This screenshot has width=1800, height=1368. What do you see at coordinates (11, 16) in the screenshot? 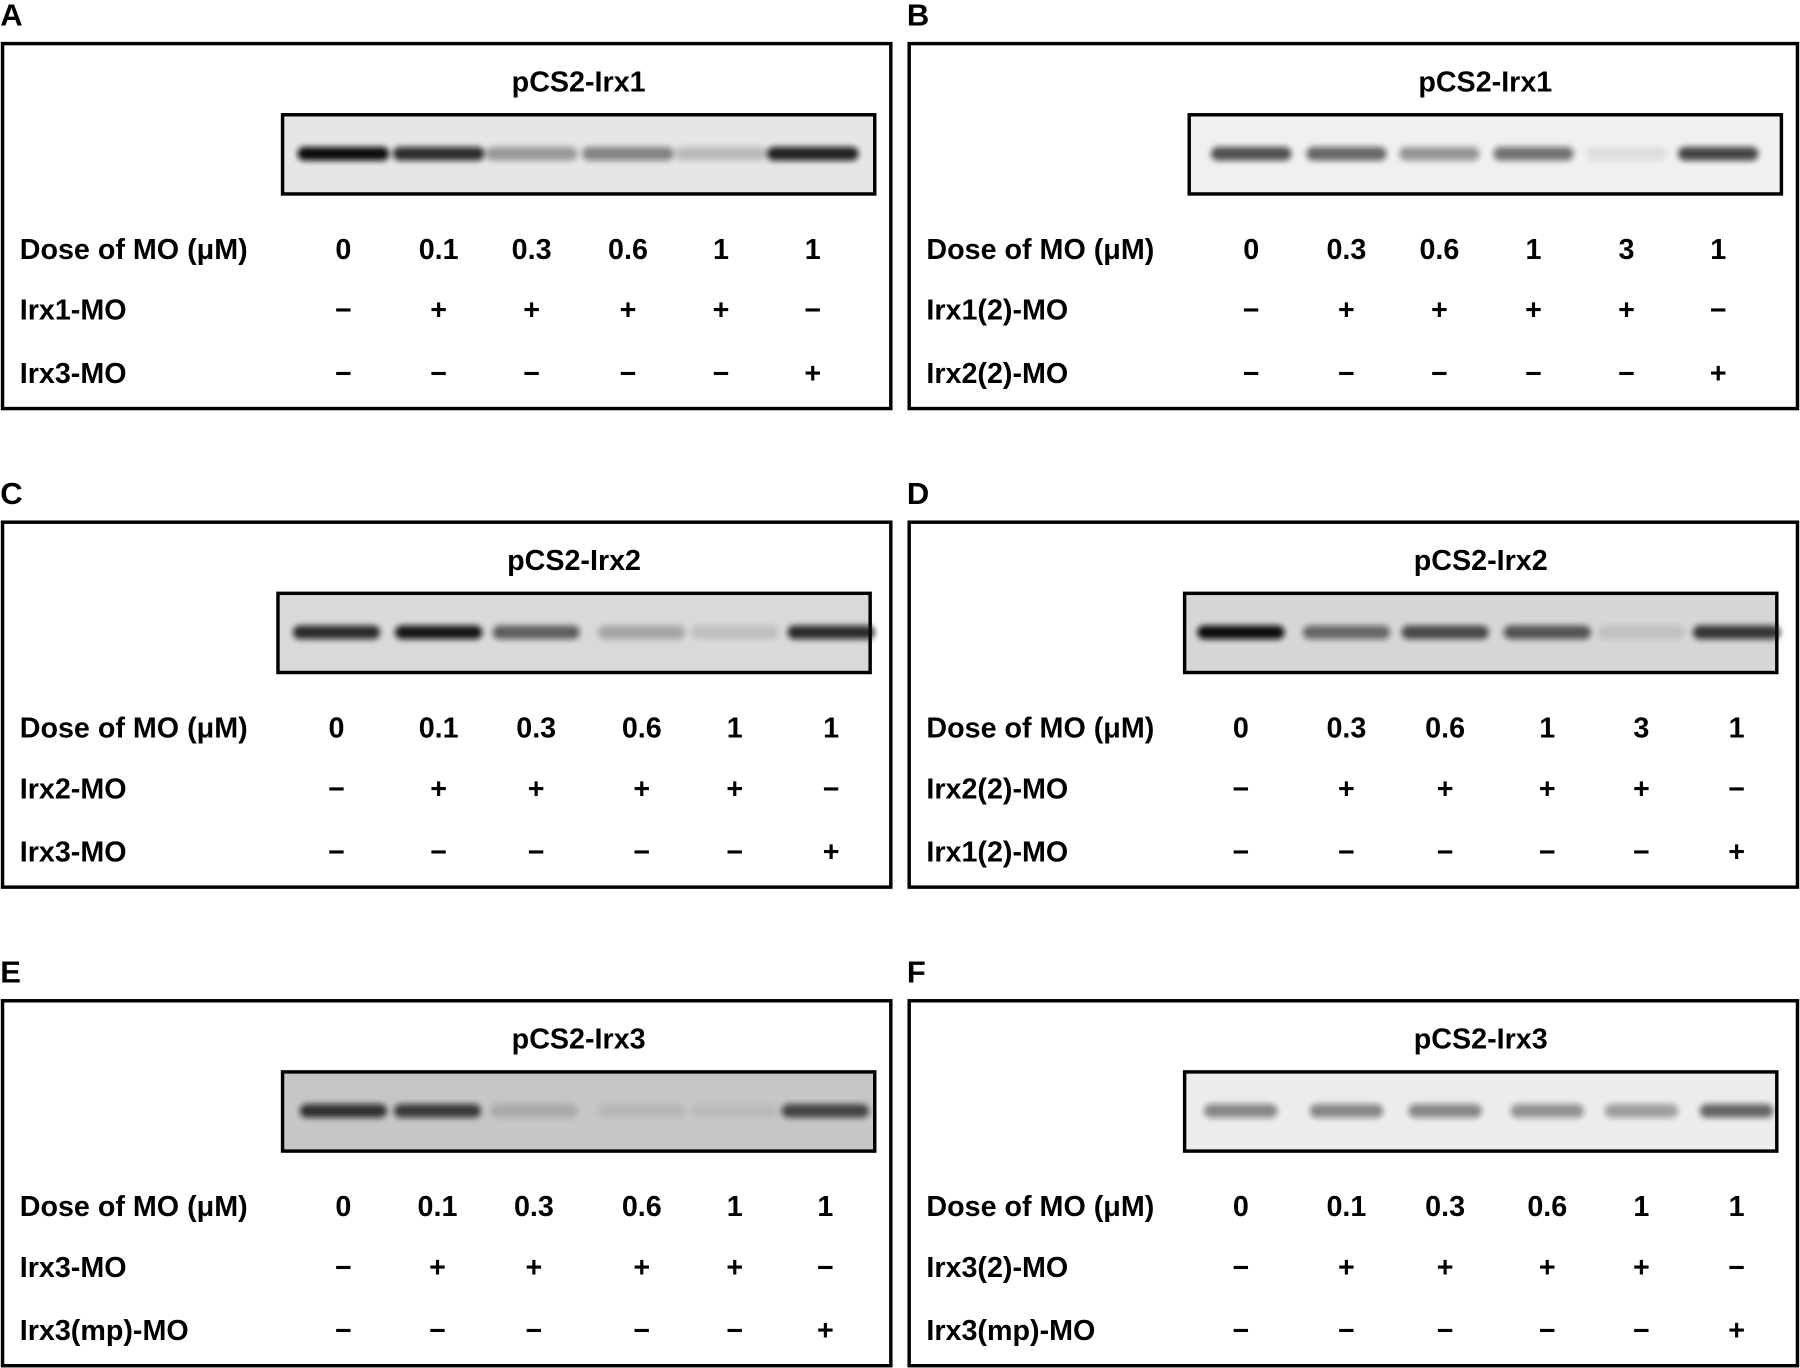
I see `panel-letter: A` at bounding box center [11, 16].